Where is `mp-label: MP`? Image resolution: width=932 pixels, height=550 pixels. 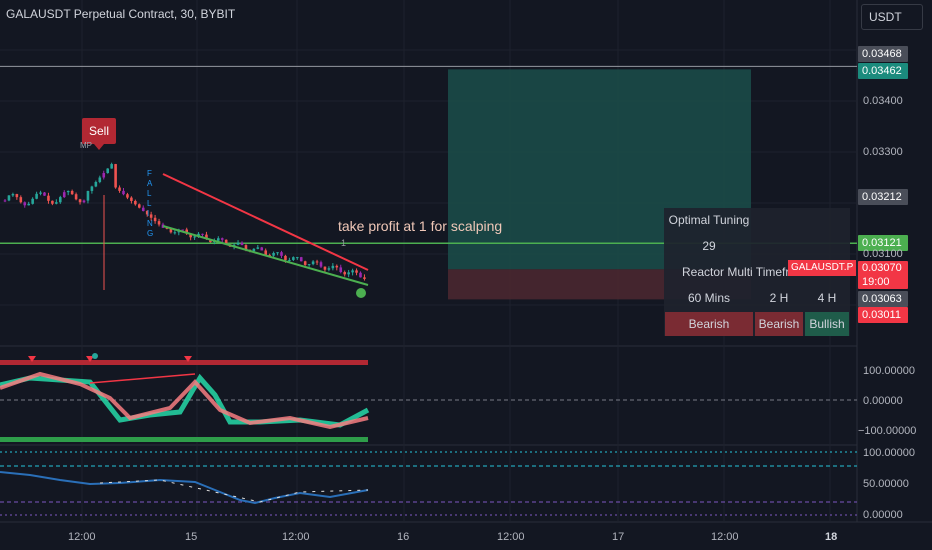 mp-label: MP is located at coordinates (86, 145).